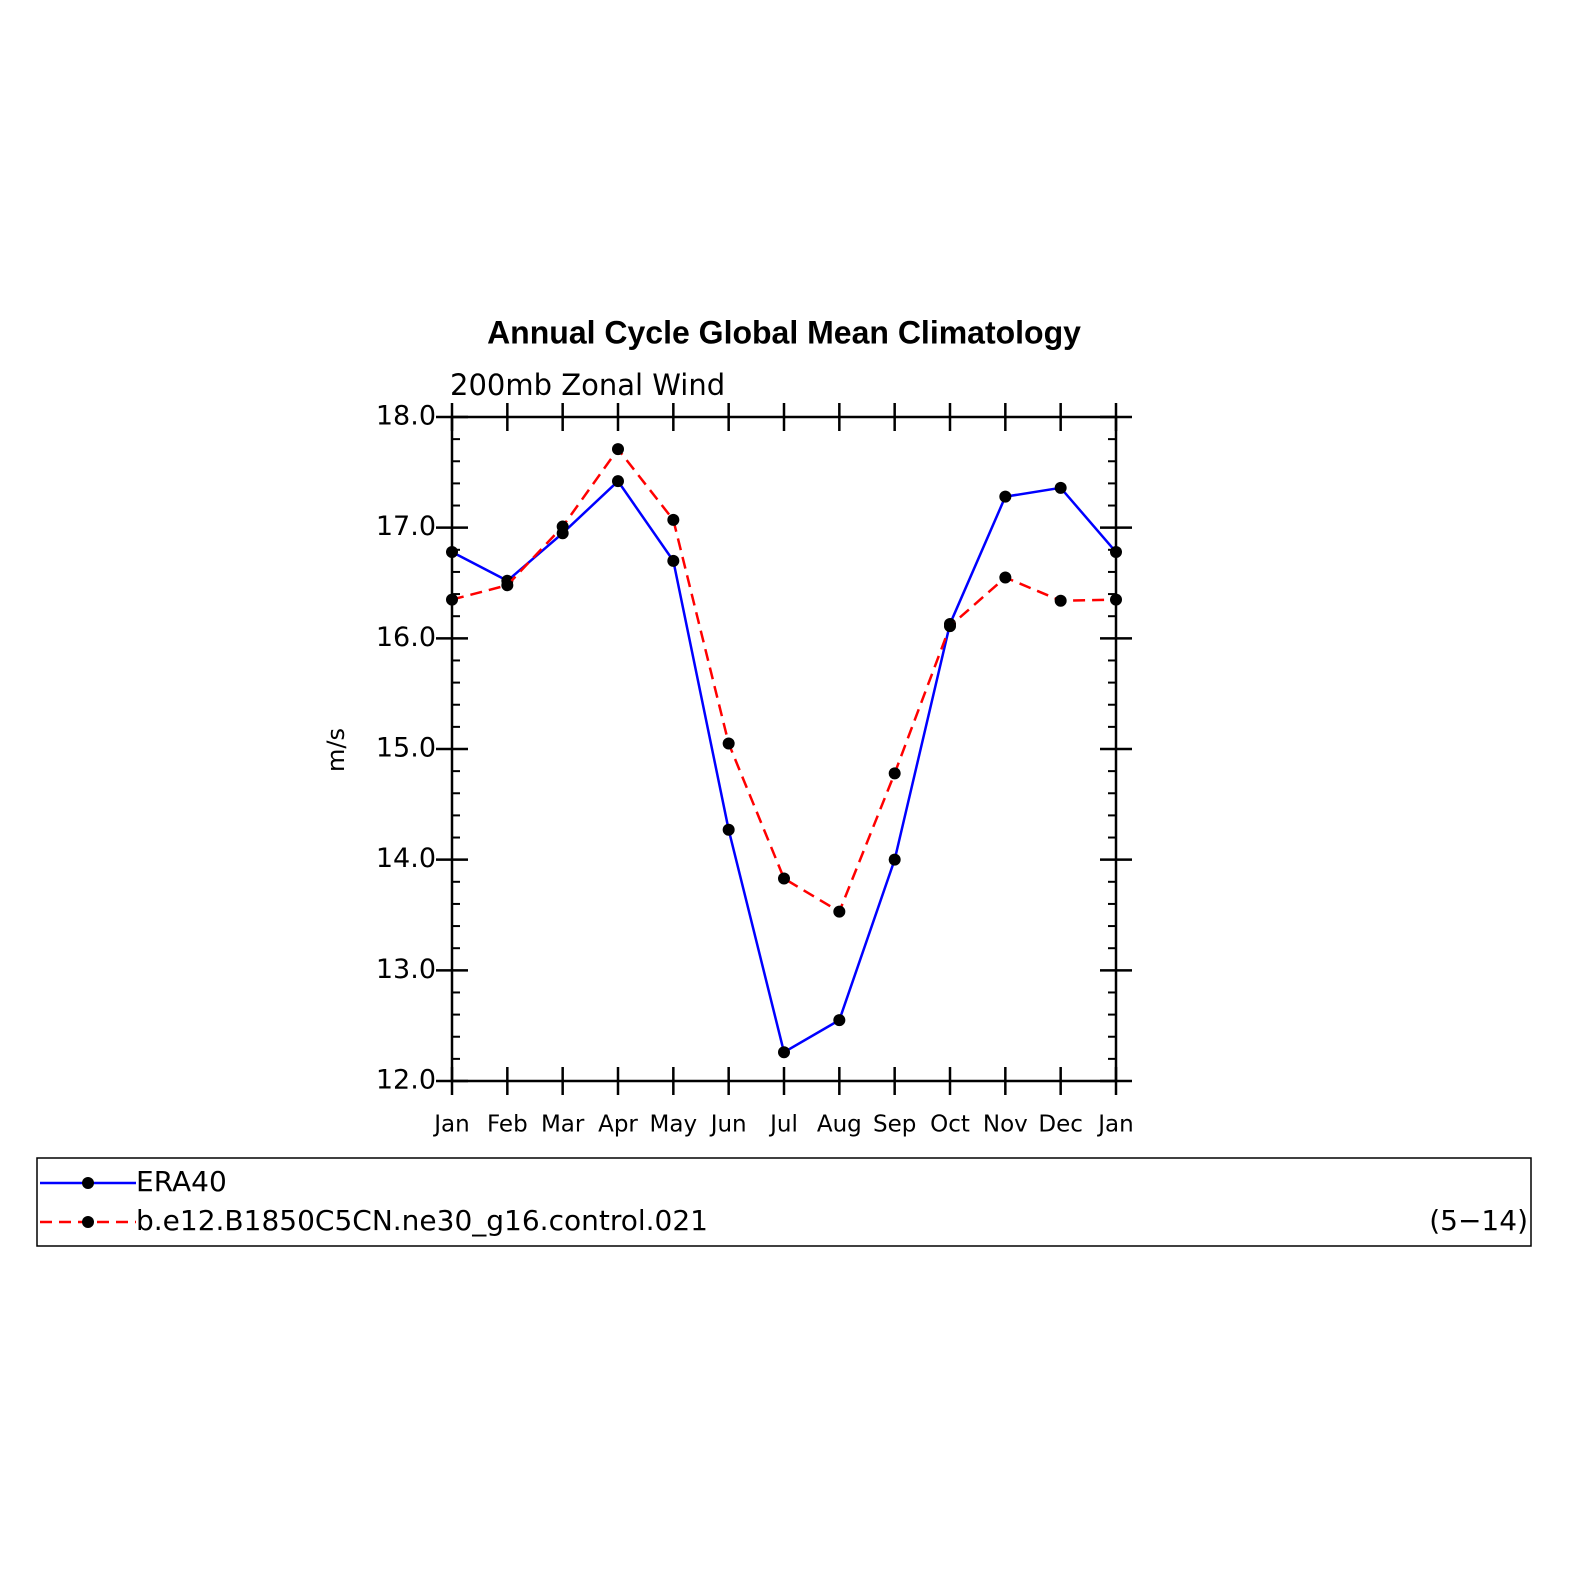 The height and width of the screenshot is (1575, 1575). Describe the element at coordinates (950, 1125) in the screenshot. I see `x-tick-label: Oct` at that location.